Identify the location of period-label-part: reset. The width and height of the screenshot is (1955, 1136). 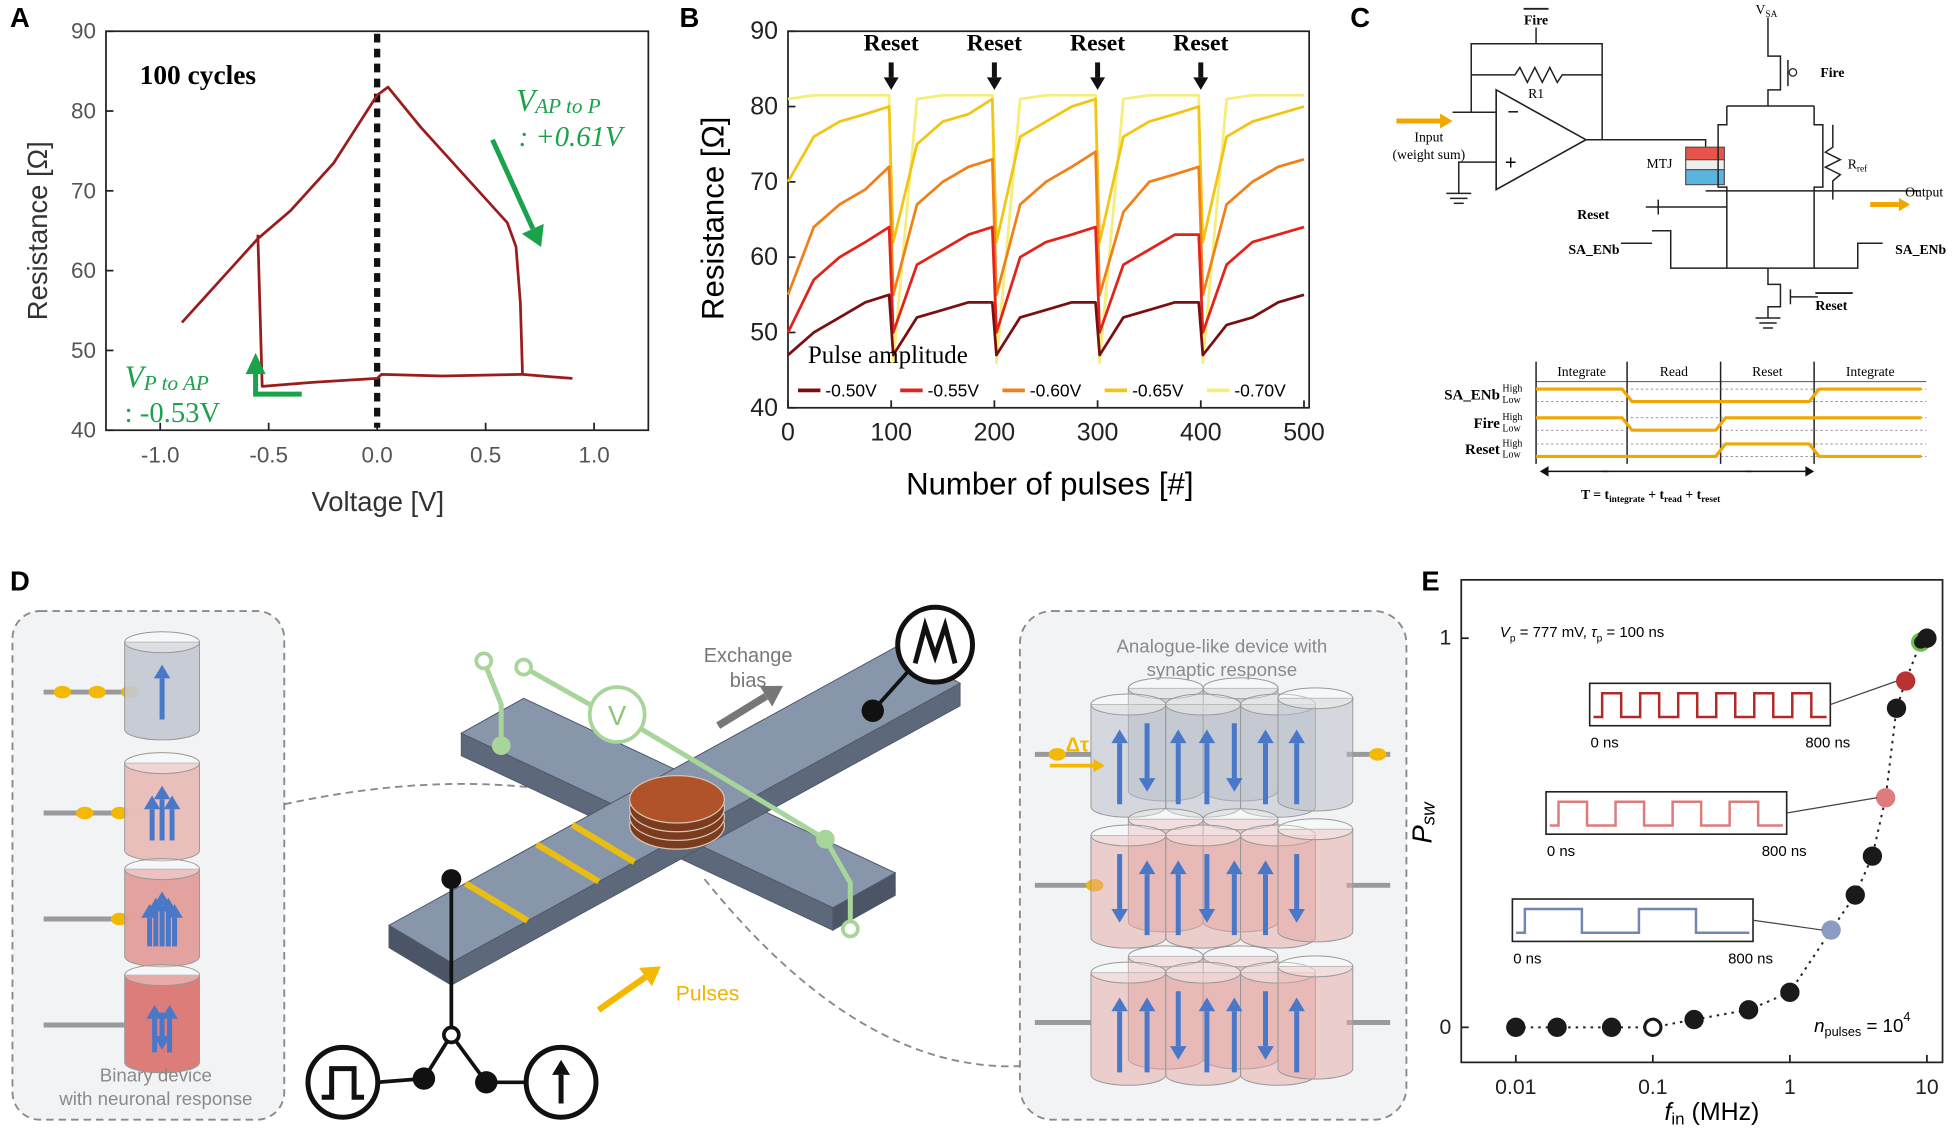
(1711, 500).